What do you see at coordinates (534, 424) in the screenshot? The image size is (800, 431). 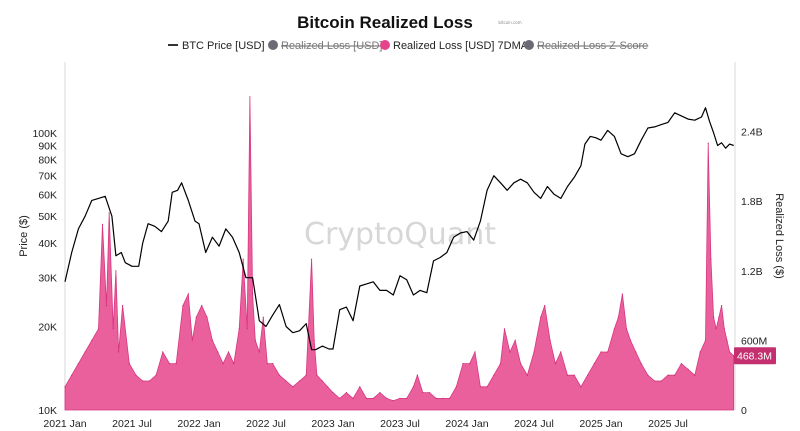 I see `x-tick-label: 2024 Jul` at bounding box center [534, 424].